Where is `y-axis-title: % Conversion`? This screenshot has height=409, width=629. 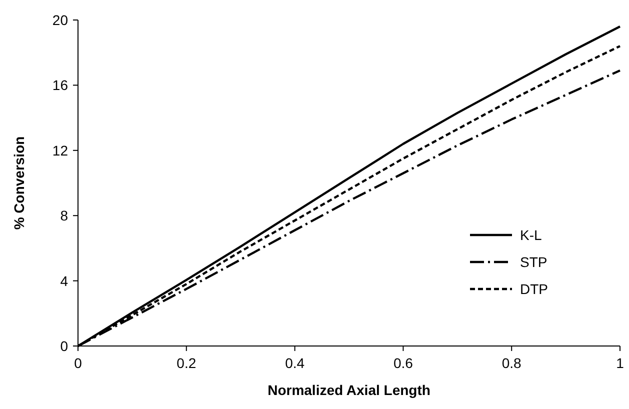 y-axis-title: % Conversion is located at coordinates (19, 183).